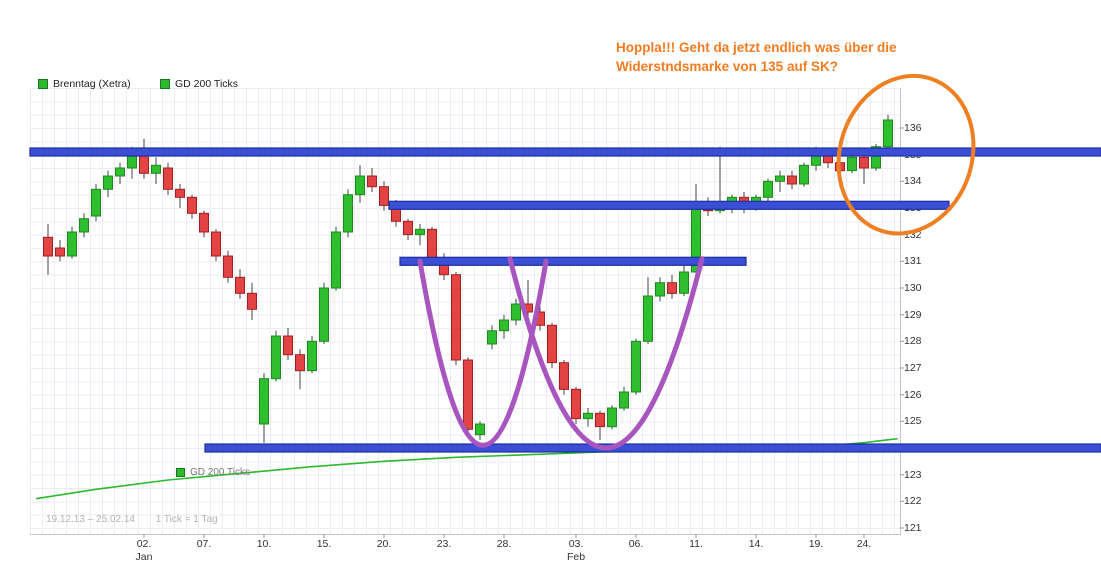  I want to click on y-axis-label: 123, so click(913, 474).